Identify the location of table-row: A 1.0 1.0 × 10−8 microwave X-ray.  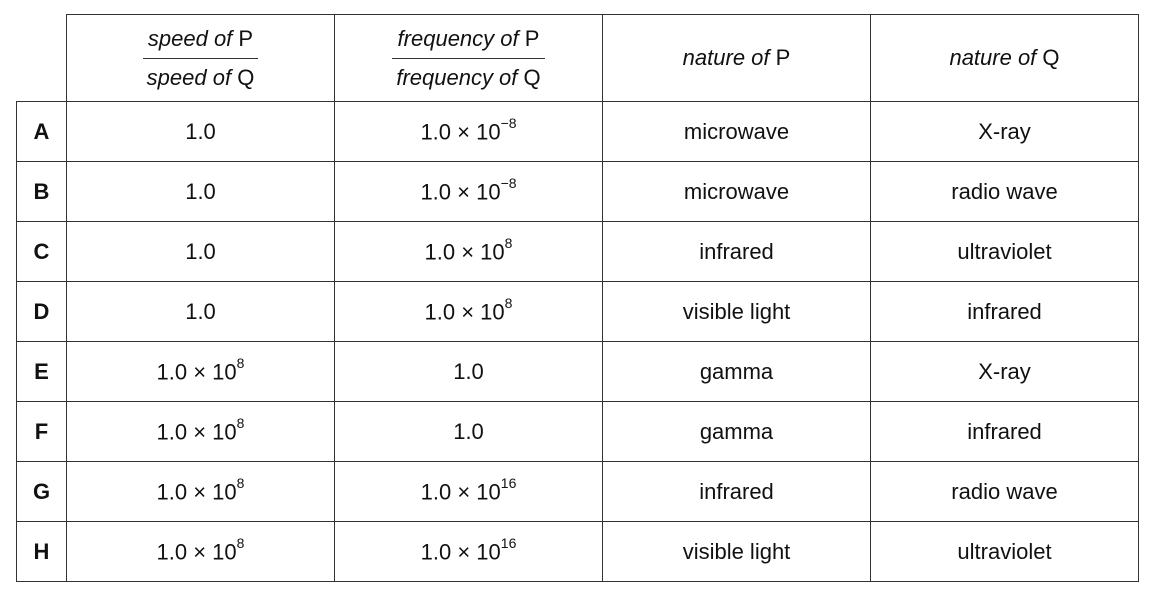
(577, 131).